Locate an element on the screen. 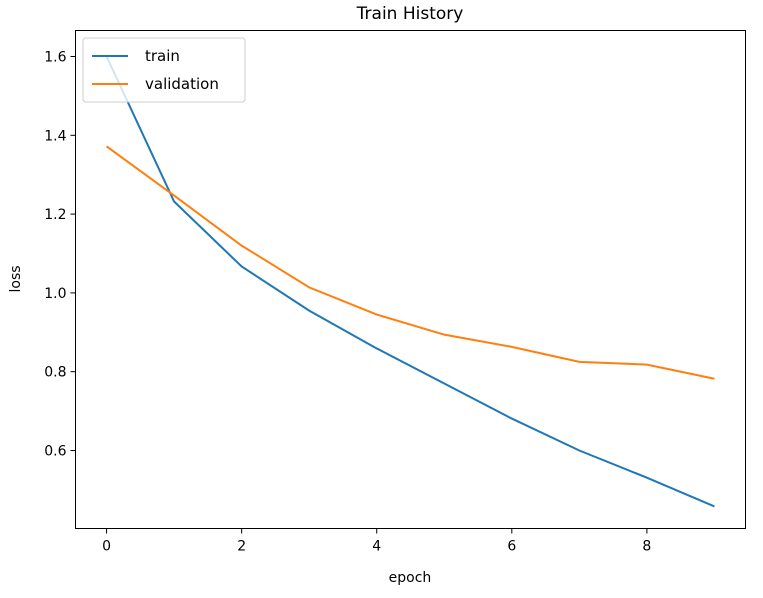 Image resolution: width=763 pixels, height=598 pixels. x-axis-label: epoch is located at coordinates (410, 578).